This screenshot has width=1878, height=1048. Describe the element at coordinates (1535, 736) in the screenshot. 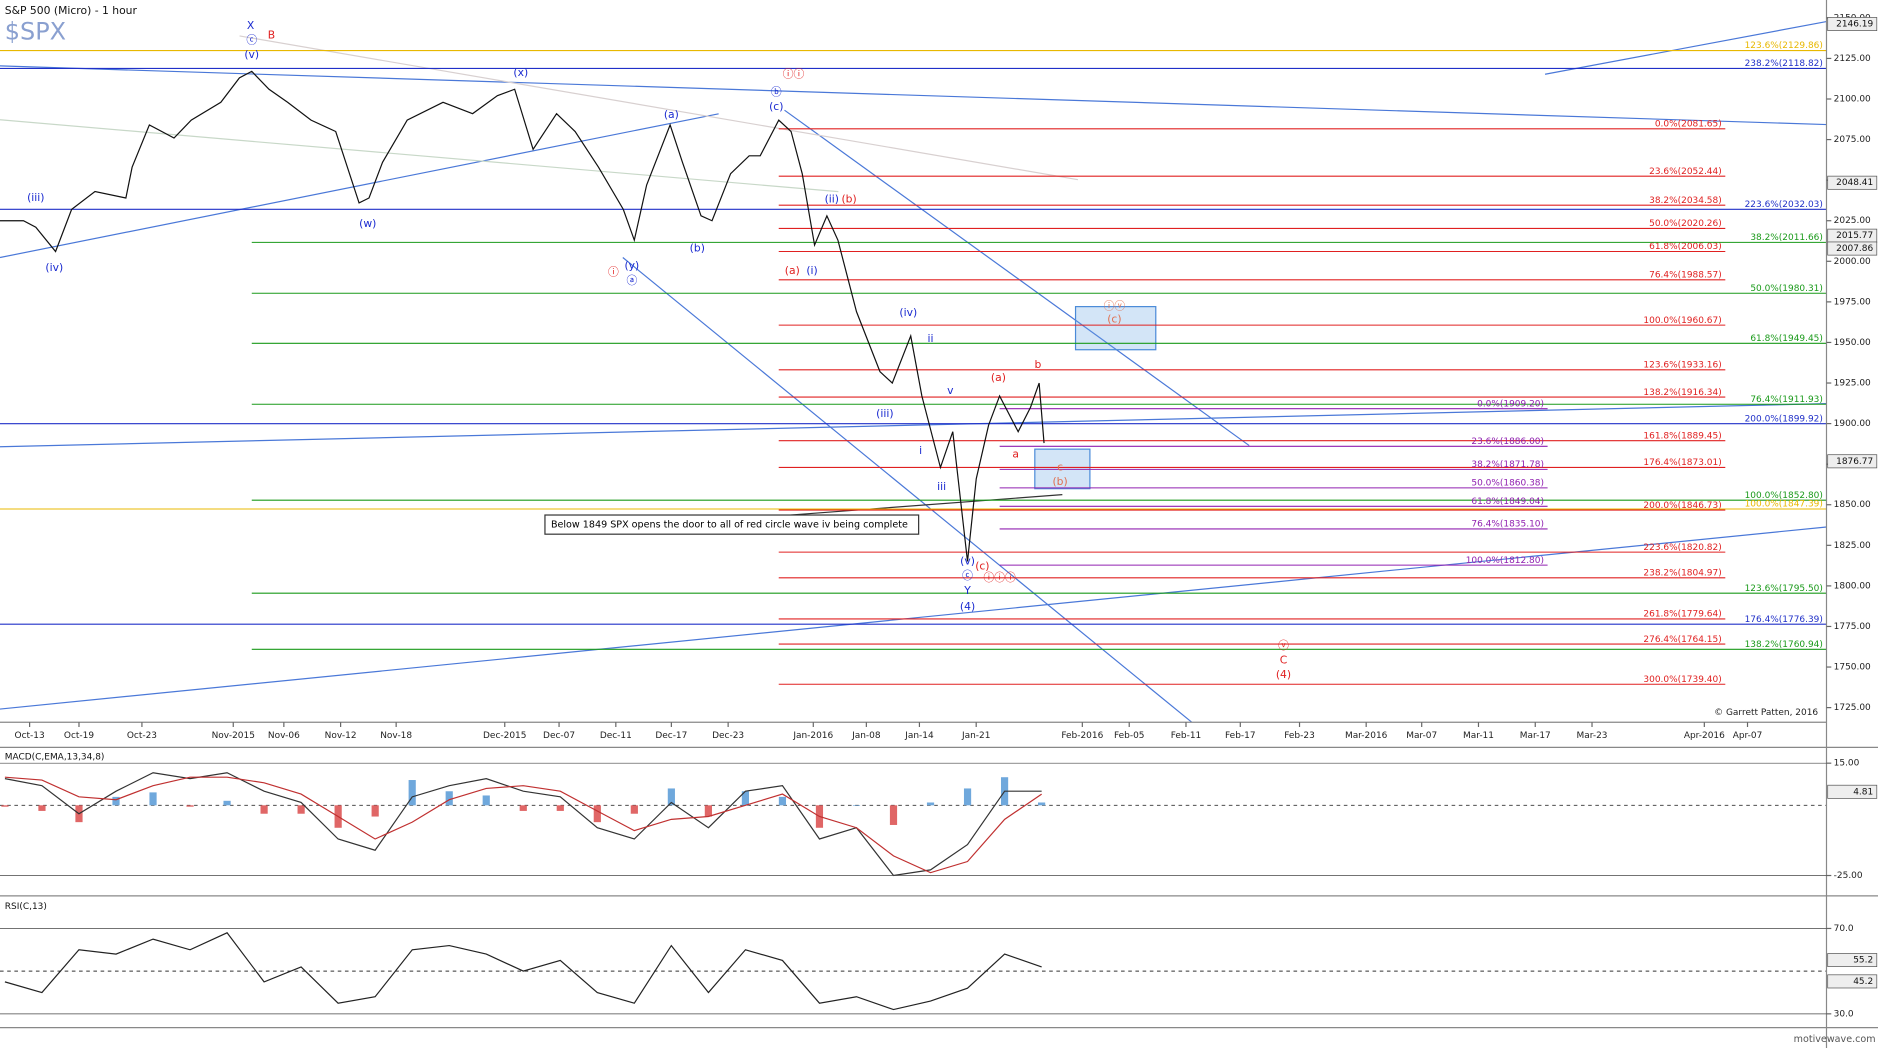

I see `x-tick-label: Mar-17` at that location.